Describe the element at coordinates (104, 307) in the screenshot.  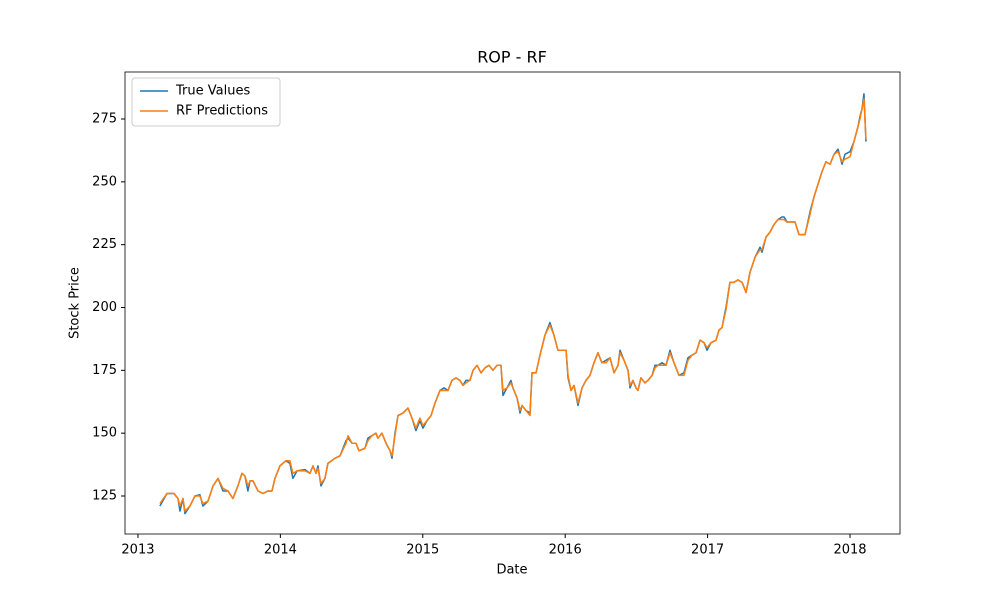
I see `y-tick-label: 200` at that location.